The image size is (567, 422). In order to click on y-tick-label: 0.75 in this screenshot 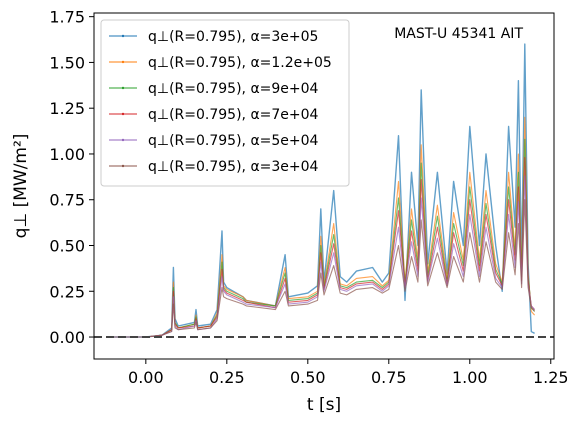, I will do `click(67, 200)`.